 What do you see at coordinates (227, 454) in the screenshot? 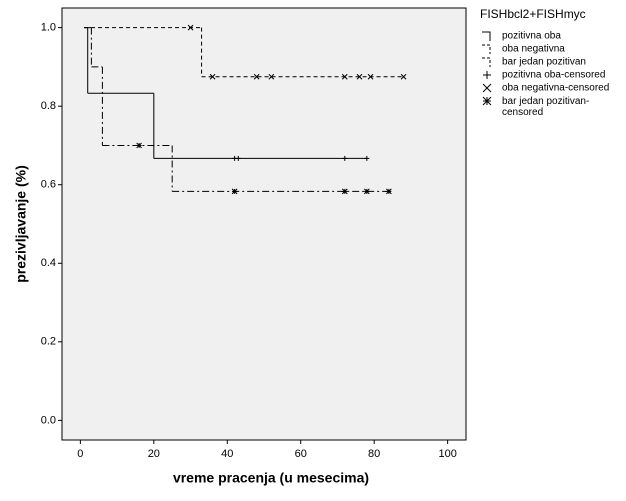
I see `x-tick-label: 40` at bounding box center [227, 454].